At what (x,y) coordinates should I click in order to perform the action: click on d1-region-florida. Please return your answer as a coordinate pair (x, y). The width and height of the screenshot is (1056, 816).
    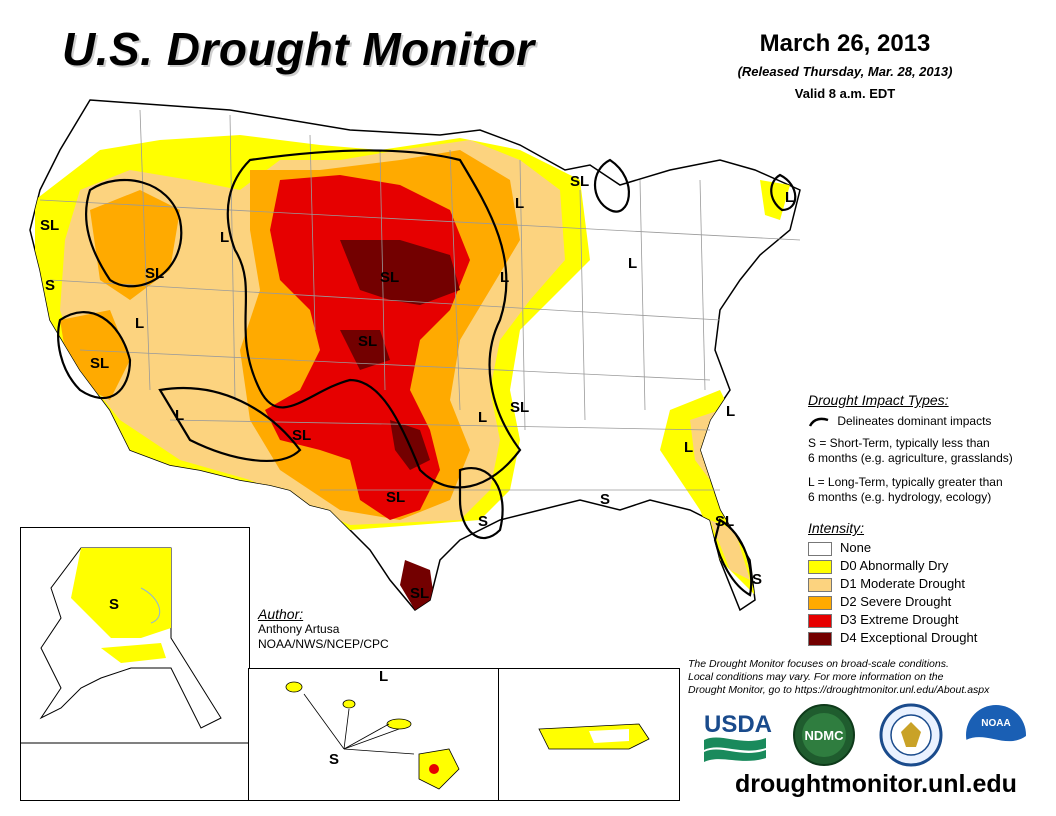
    Looking at the image, I should click on (730, 550).